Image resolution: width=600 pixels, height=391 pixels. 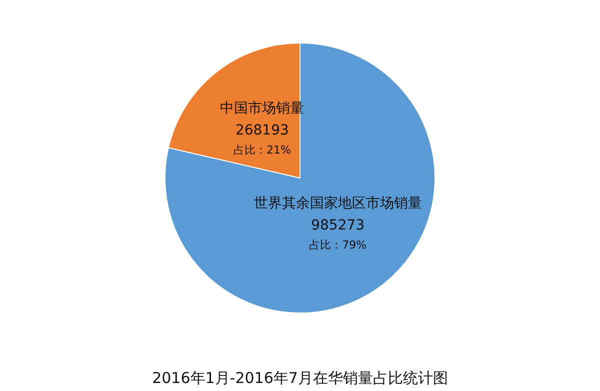 What do you see at coordinates (262, 149) in the screenshot?
I see `text: 占比：21%` at bounding box center [262, 149].